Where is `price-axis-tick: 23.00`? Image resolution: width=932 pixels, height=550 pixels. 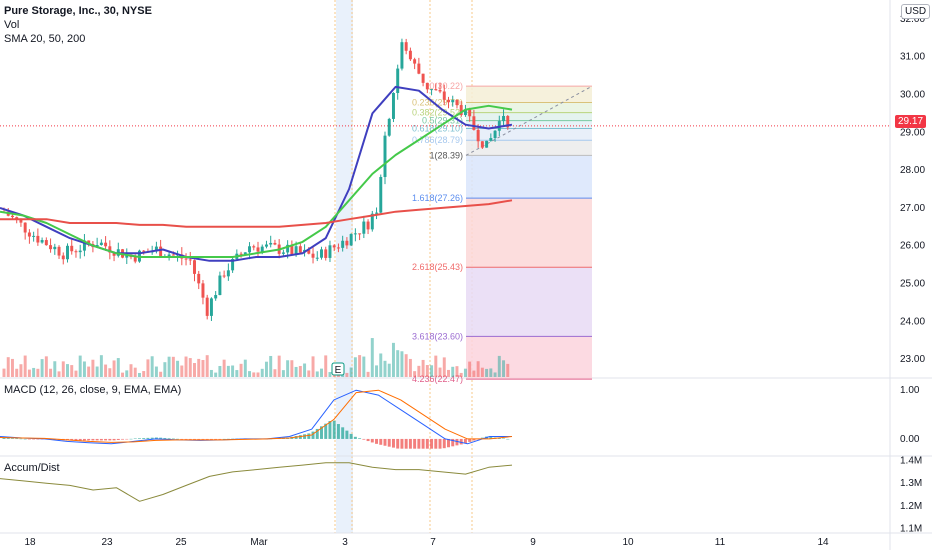 price-axis-tick: 23.00 is located at coordinates (912, 359).